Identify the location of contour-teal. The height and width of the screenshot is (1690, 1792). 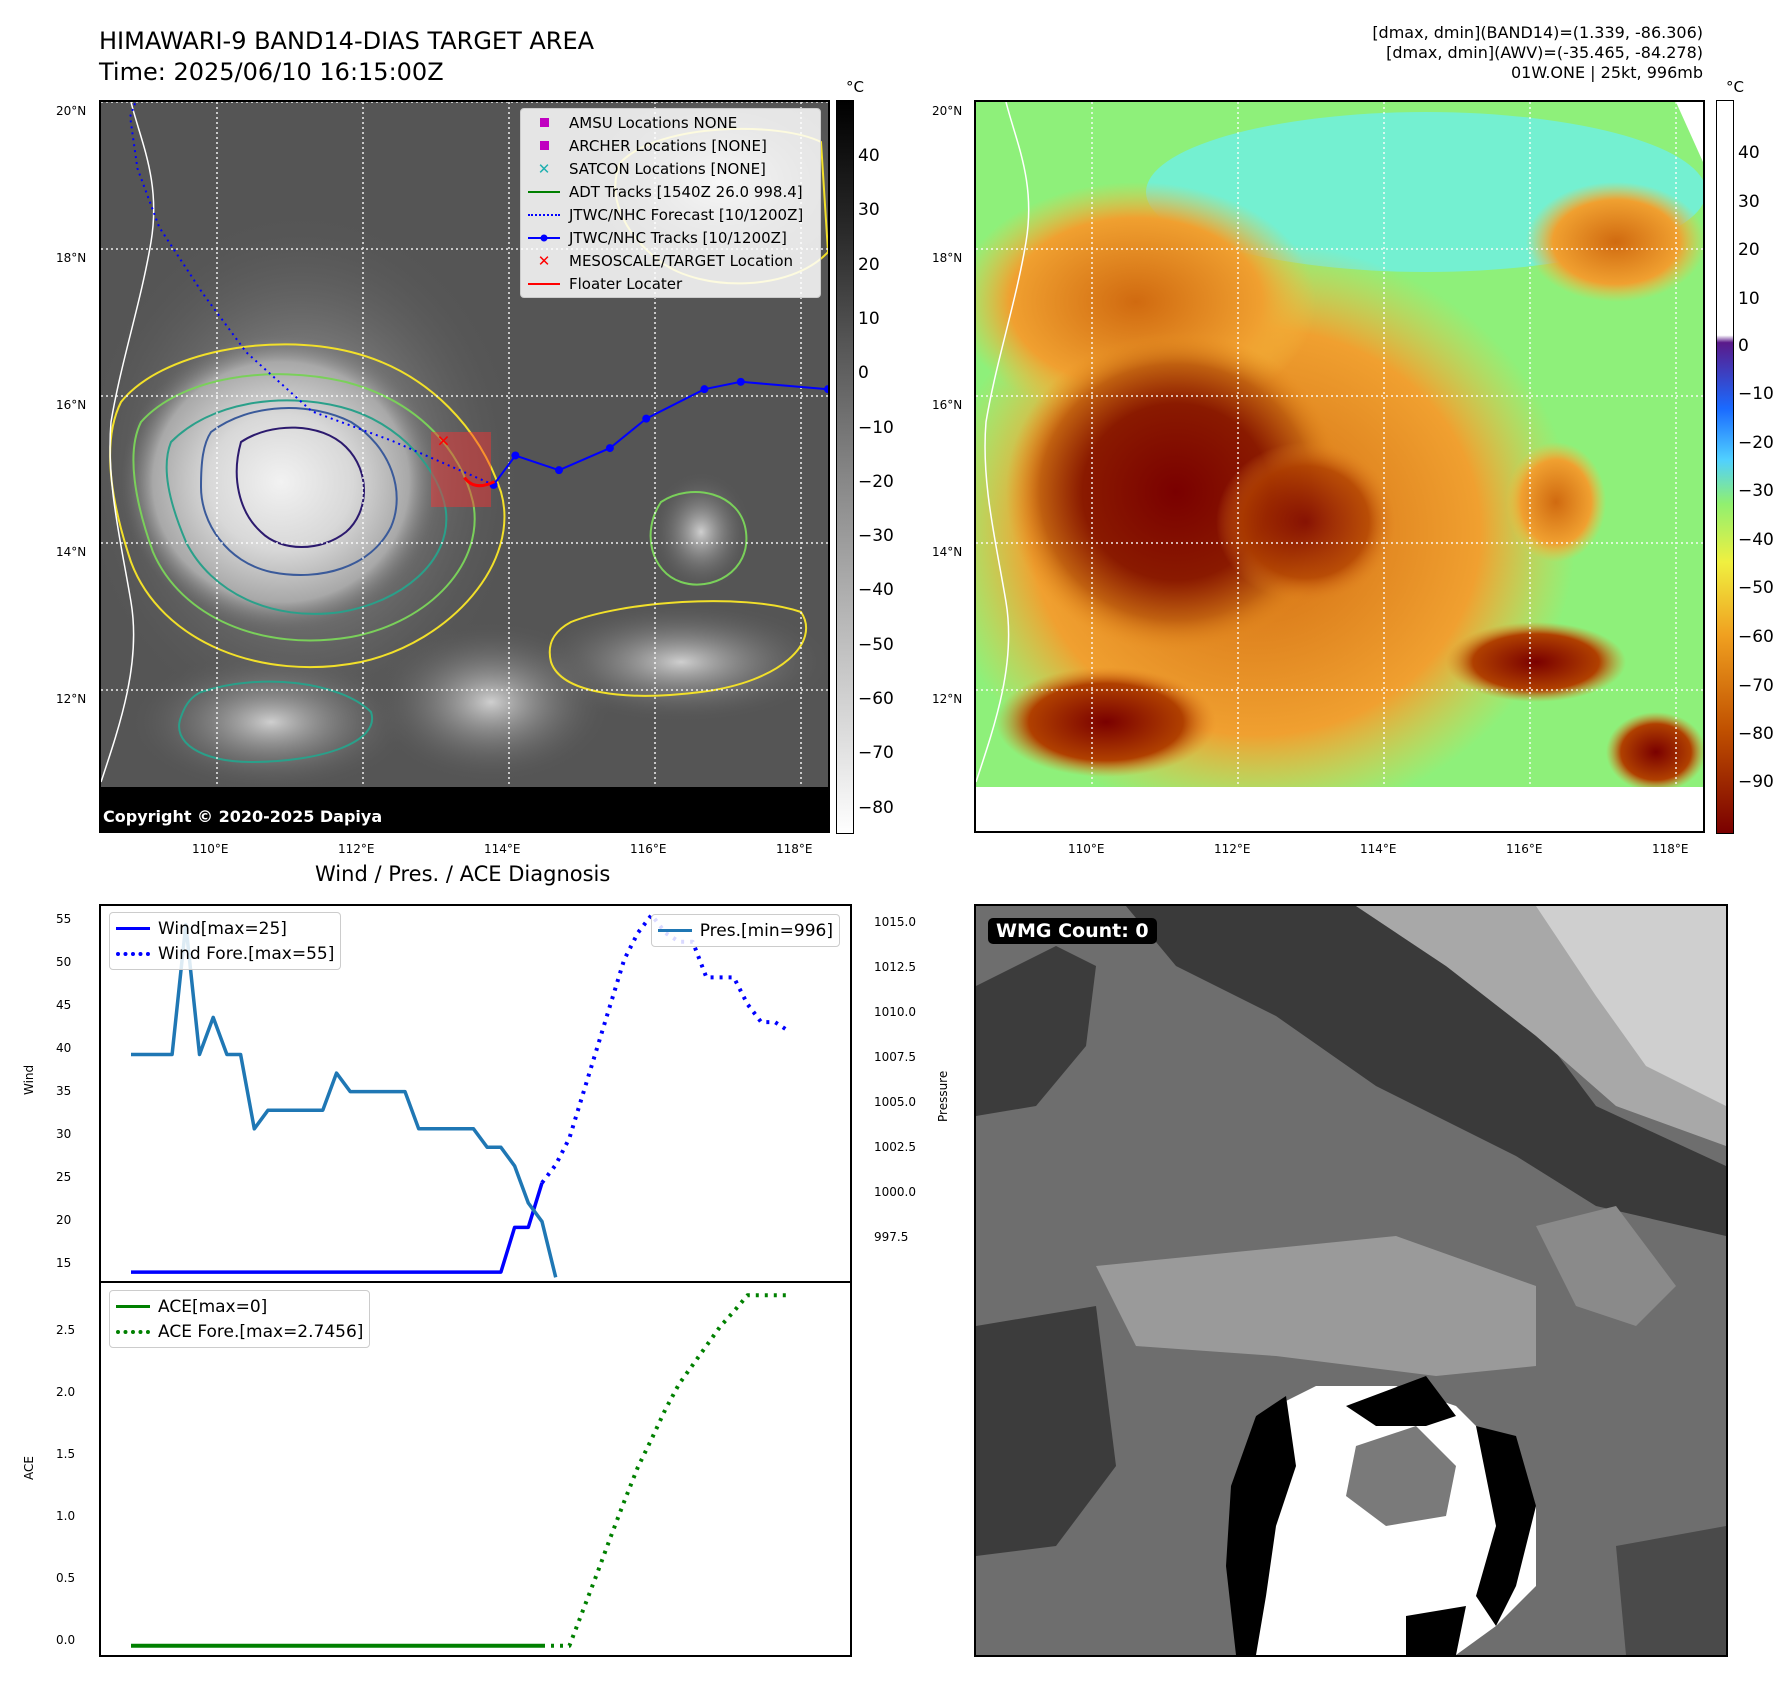
(306, 507).